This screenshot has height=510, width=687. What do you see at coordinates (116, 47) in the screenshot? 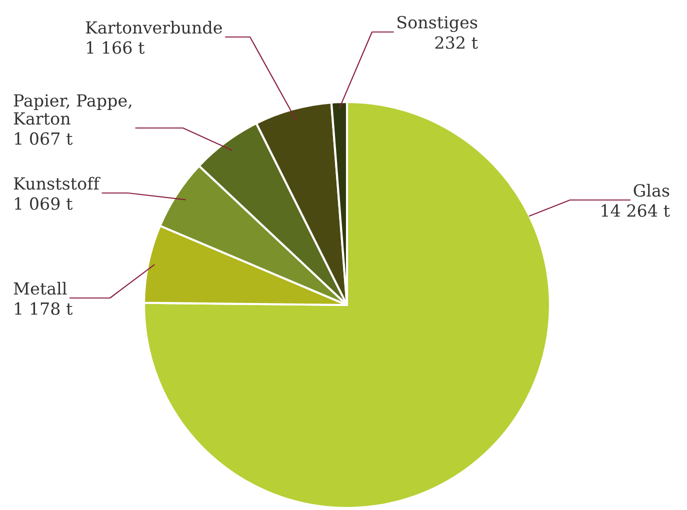
I see `data-label: 1 166 t` at bounding box center [116, 47].